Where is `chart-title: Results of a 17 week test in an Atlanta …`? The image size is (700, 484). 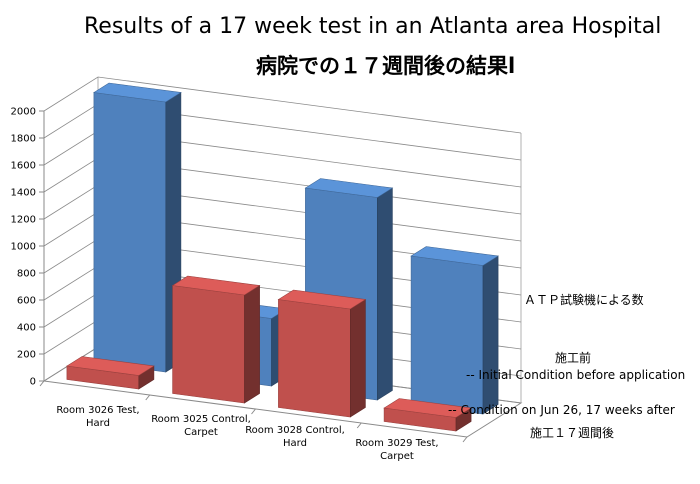 chart-title: Results of a 17 week test in an Atlanta … is located at coordinates (373, 26).